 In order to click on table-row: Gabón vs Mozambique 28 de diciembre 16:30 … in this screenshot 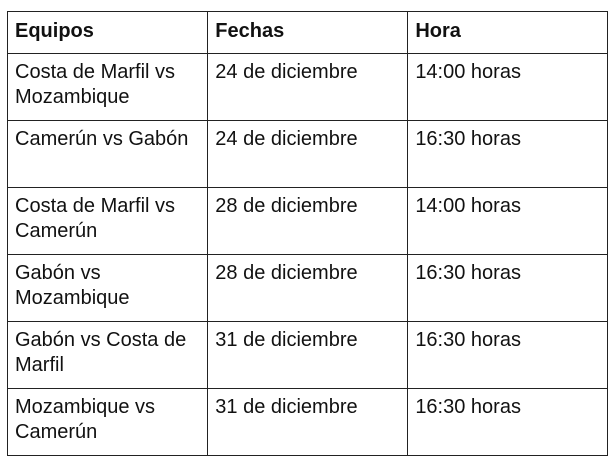, I will do `click(307, 288)`.